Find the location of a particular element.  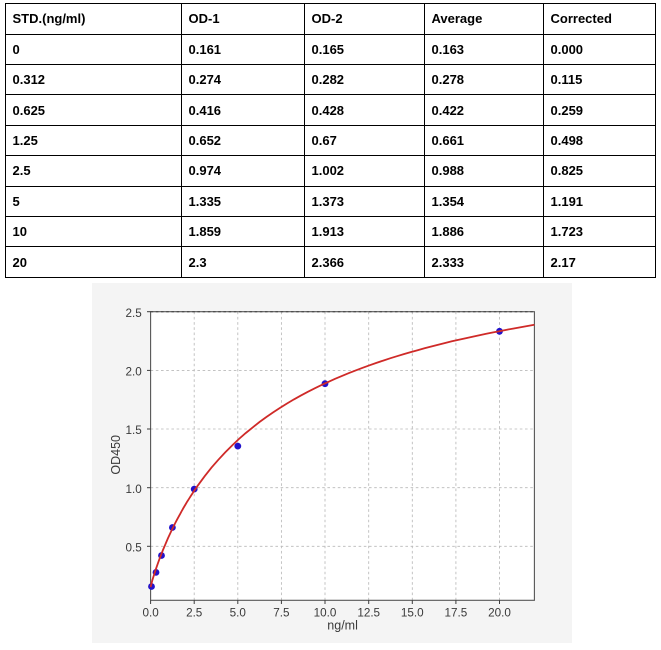

svg-text: 10.0 is located at coordinates (325, 613).